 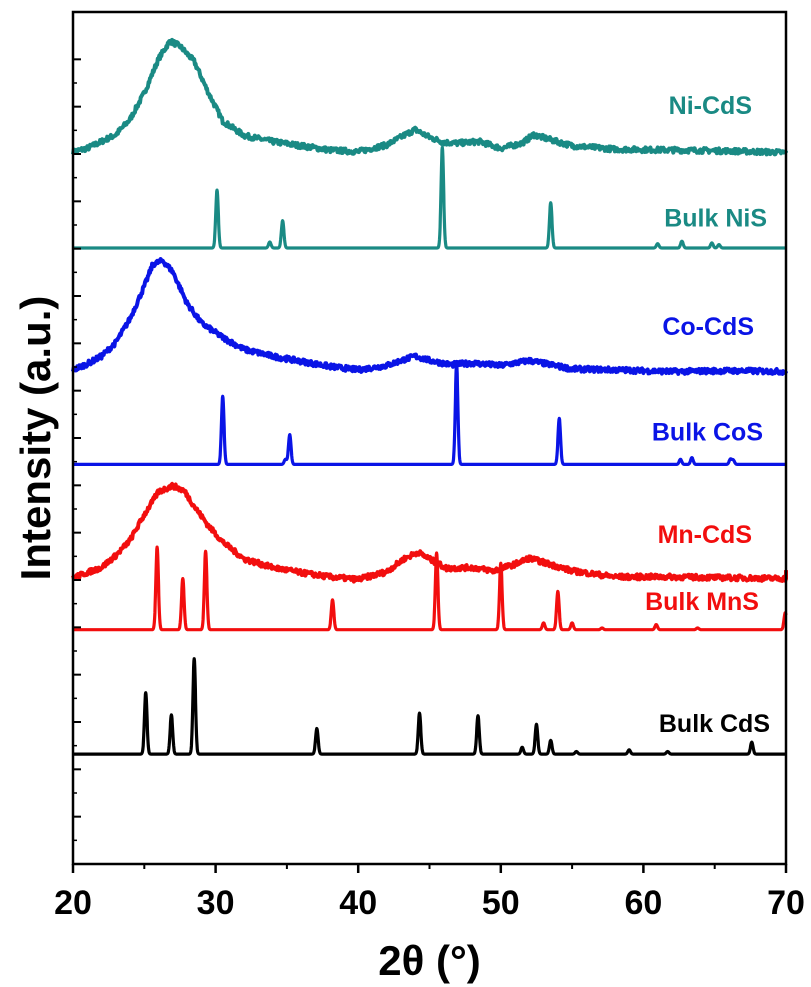 I want to click on series-label-ni-cds: Ni-CdS, so click(x=710, y=106).